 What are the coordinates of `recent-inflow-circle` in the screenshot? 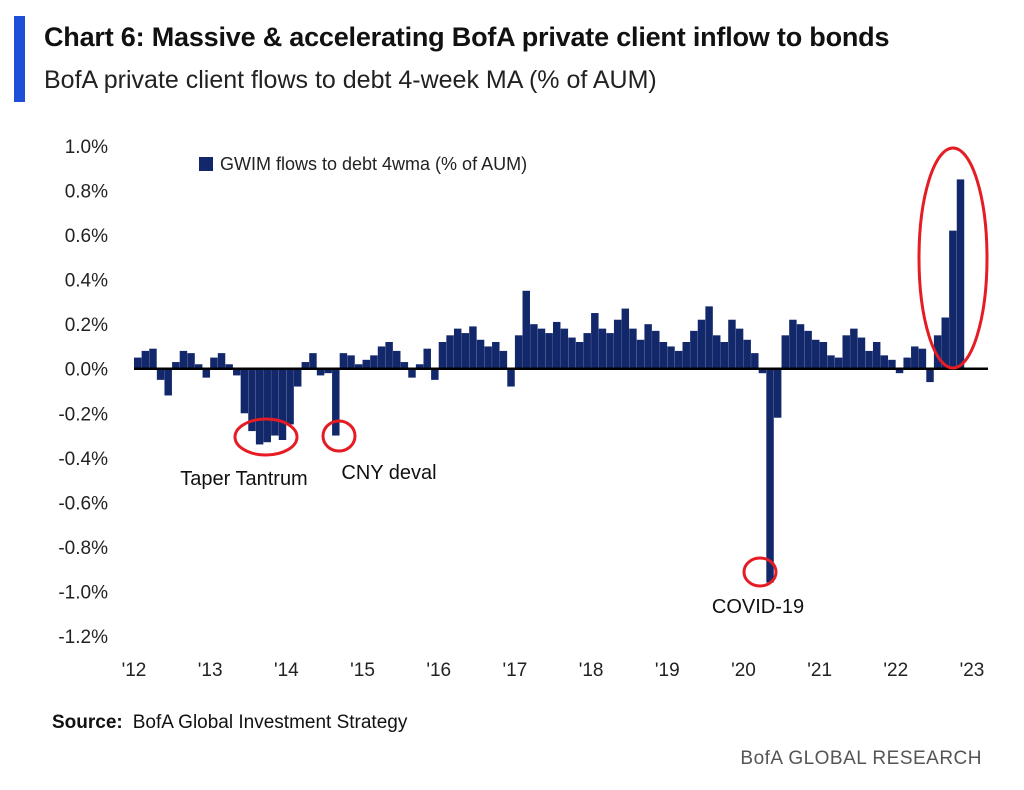 It's located at (953, 258).